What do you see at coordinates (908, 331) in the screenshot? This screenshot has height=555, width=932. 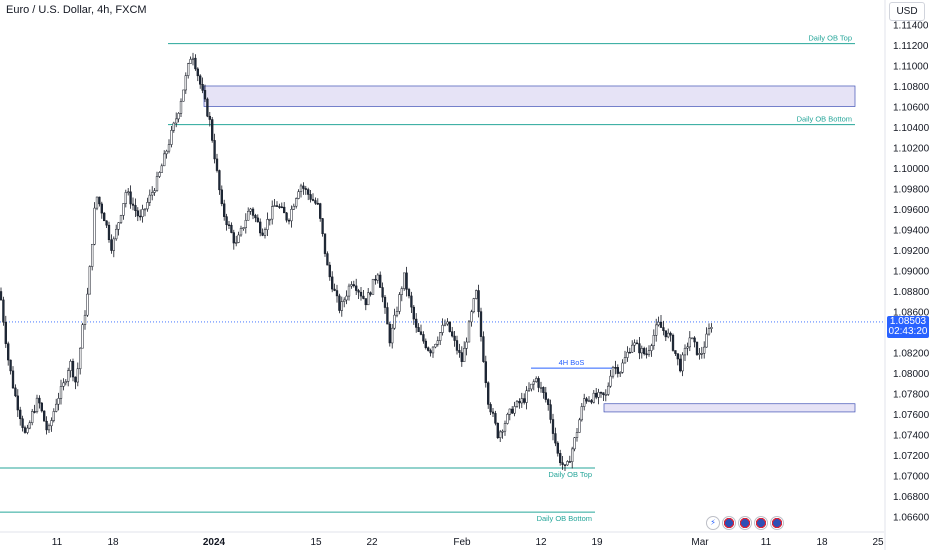 I see `countdown: 02:43:20` at bounding box center [908, 331].